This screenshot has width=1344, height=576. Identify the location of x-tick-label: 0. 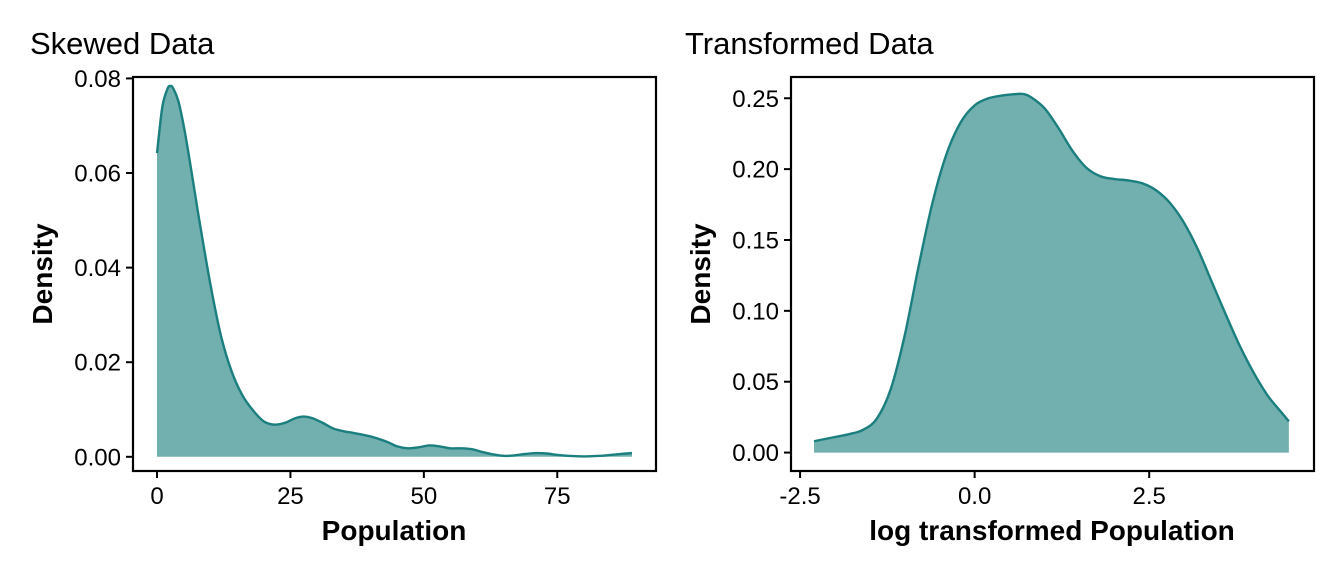
(156, 496).